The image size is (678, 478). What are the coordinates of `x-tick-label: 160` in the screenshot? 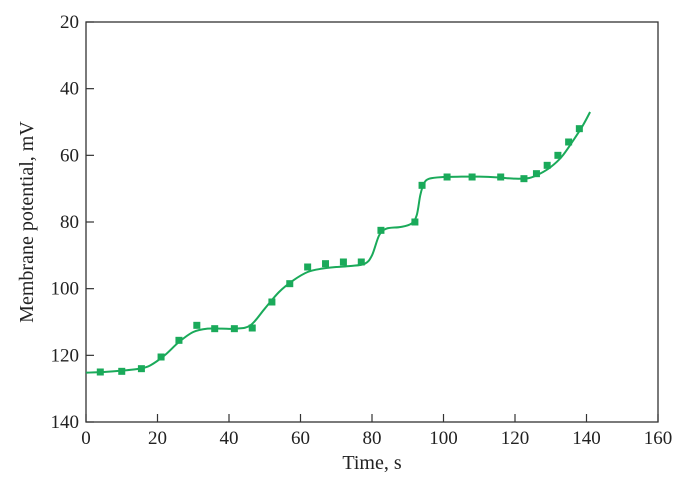 It's located at (658, 438).